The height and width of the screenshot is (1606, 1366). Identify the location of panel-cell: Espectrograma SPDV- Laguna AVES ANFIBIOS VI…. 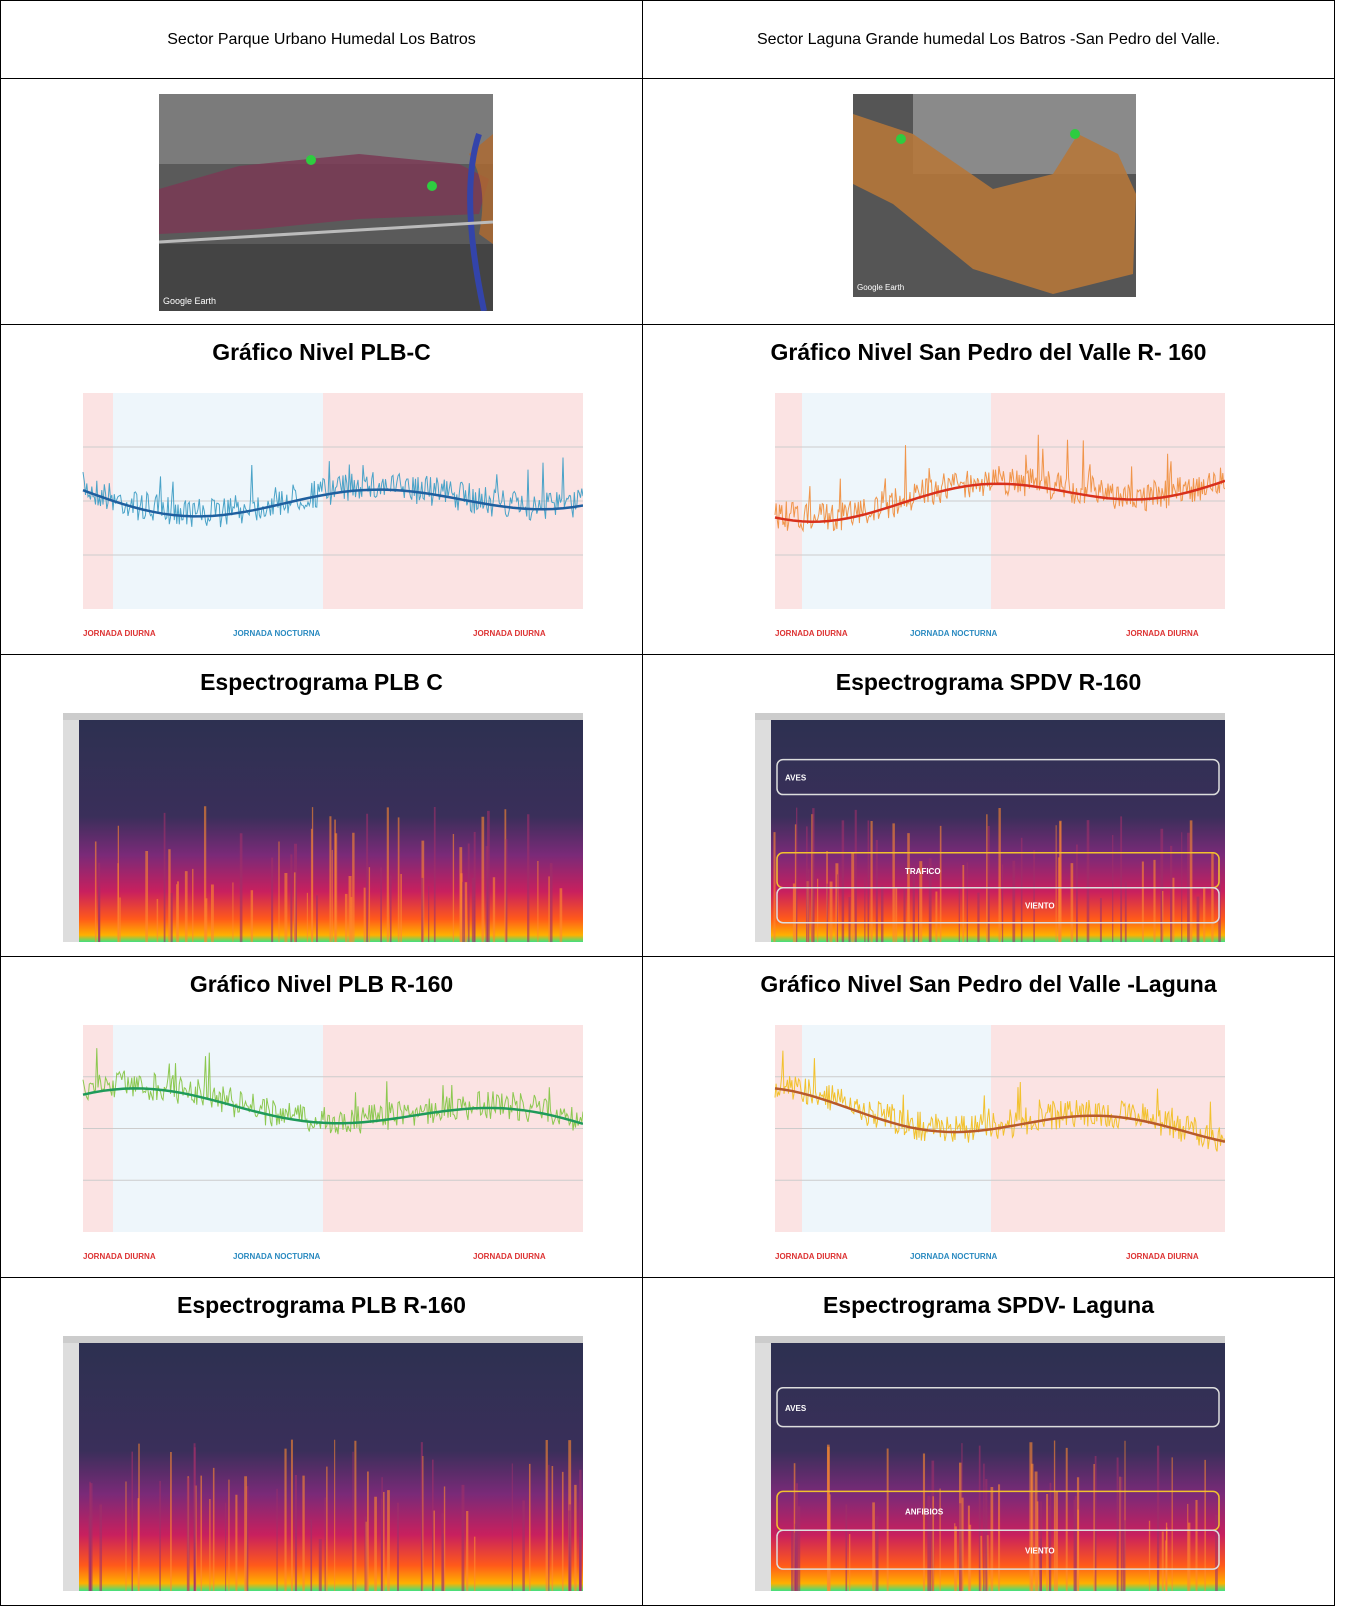
(988, 1441).